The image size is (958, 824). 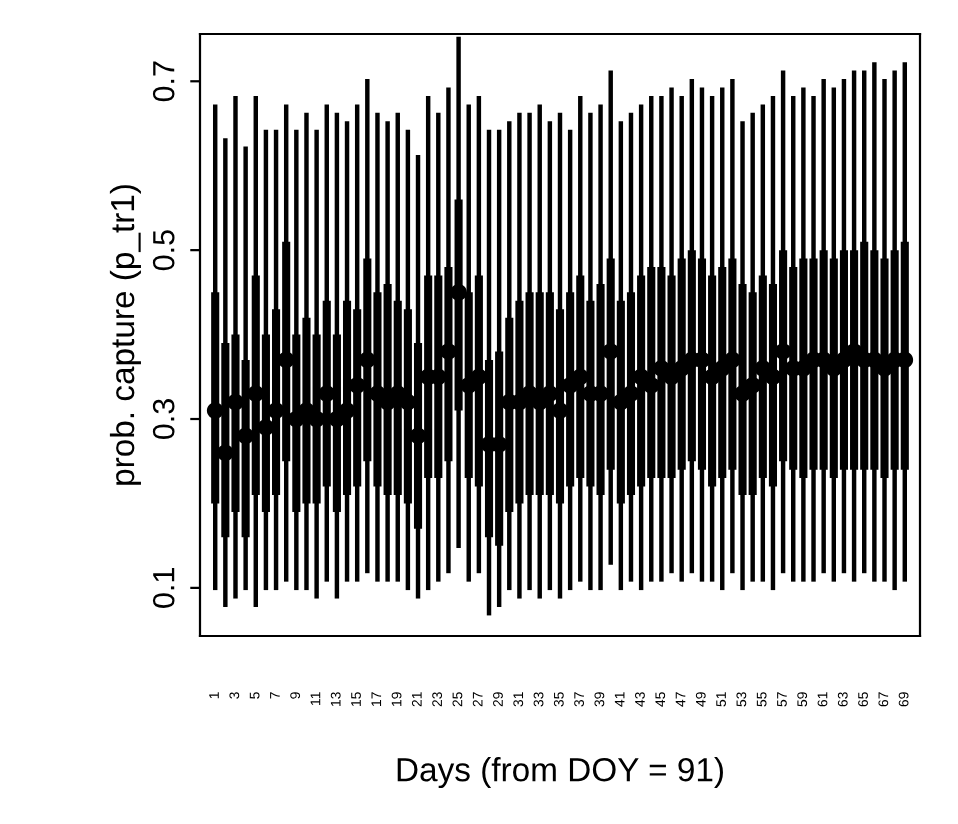 I want to click on y-axis-title: prob. capture (p_tr1), so click(x=125, y=335).